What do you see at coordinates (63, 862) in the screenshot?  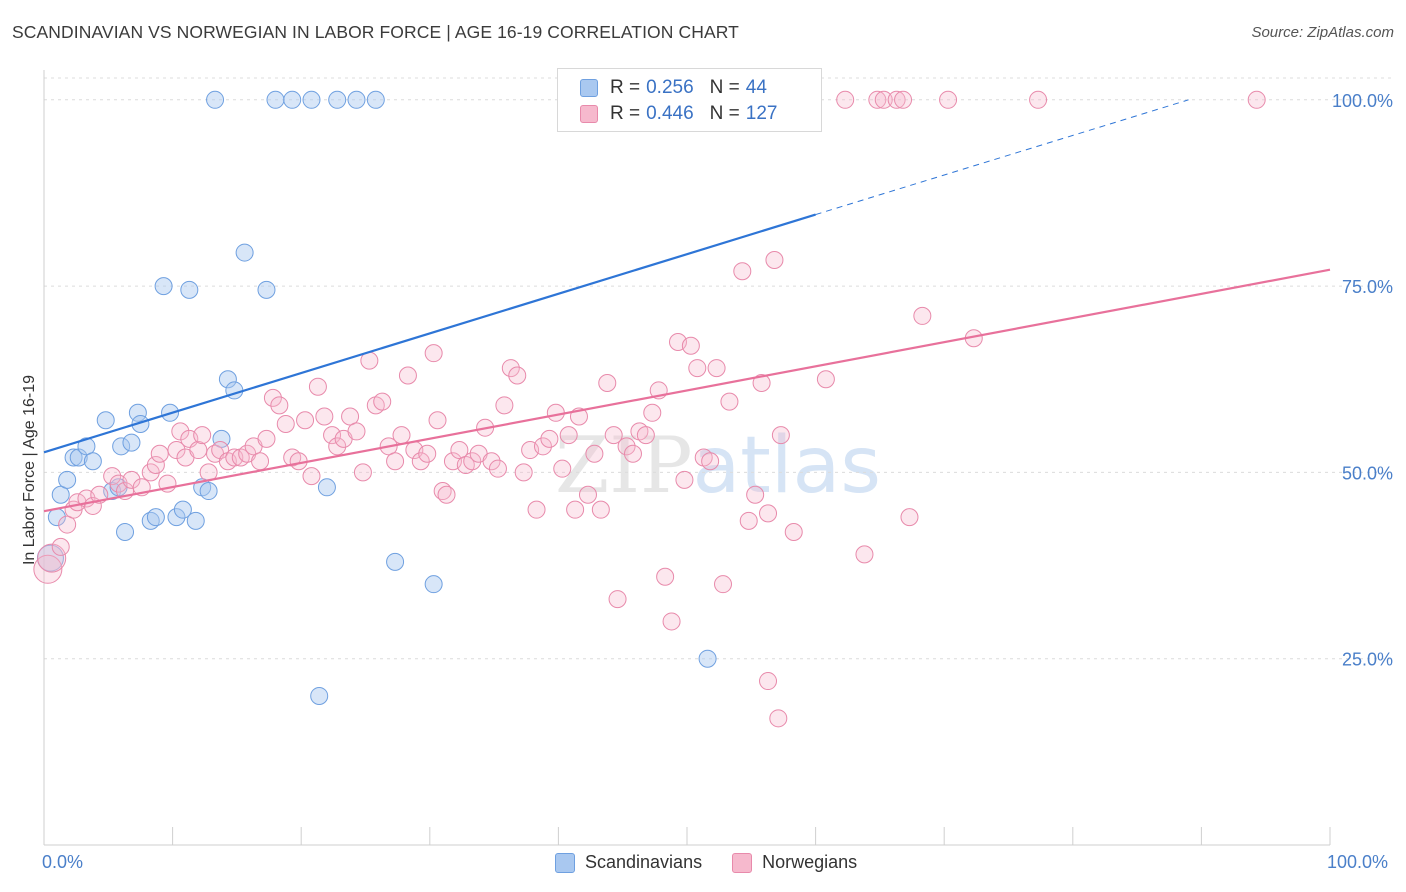 I see `x-tick-label-min: 0.0%` at bounding box center [63, 862].